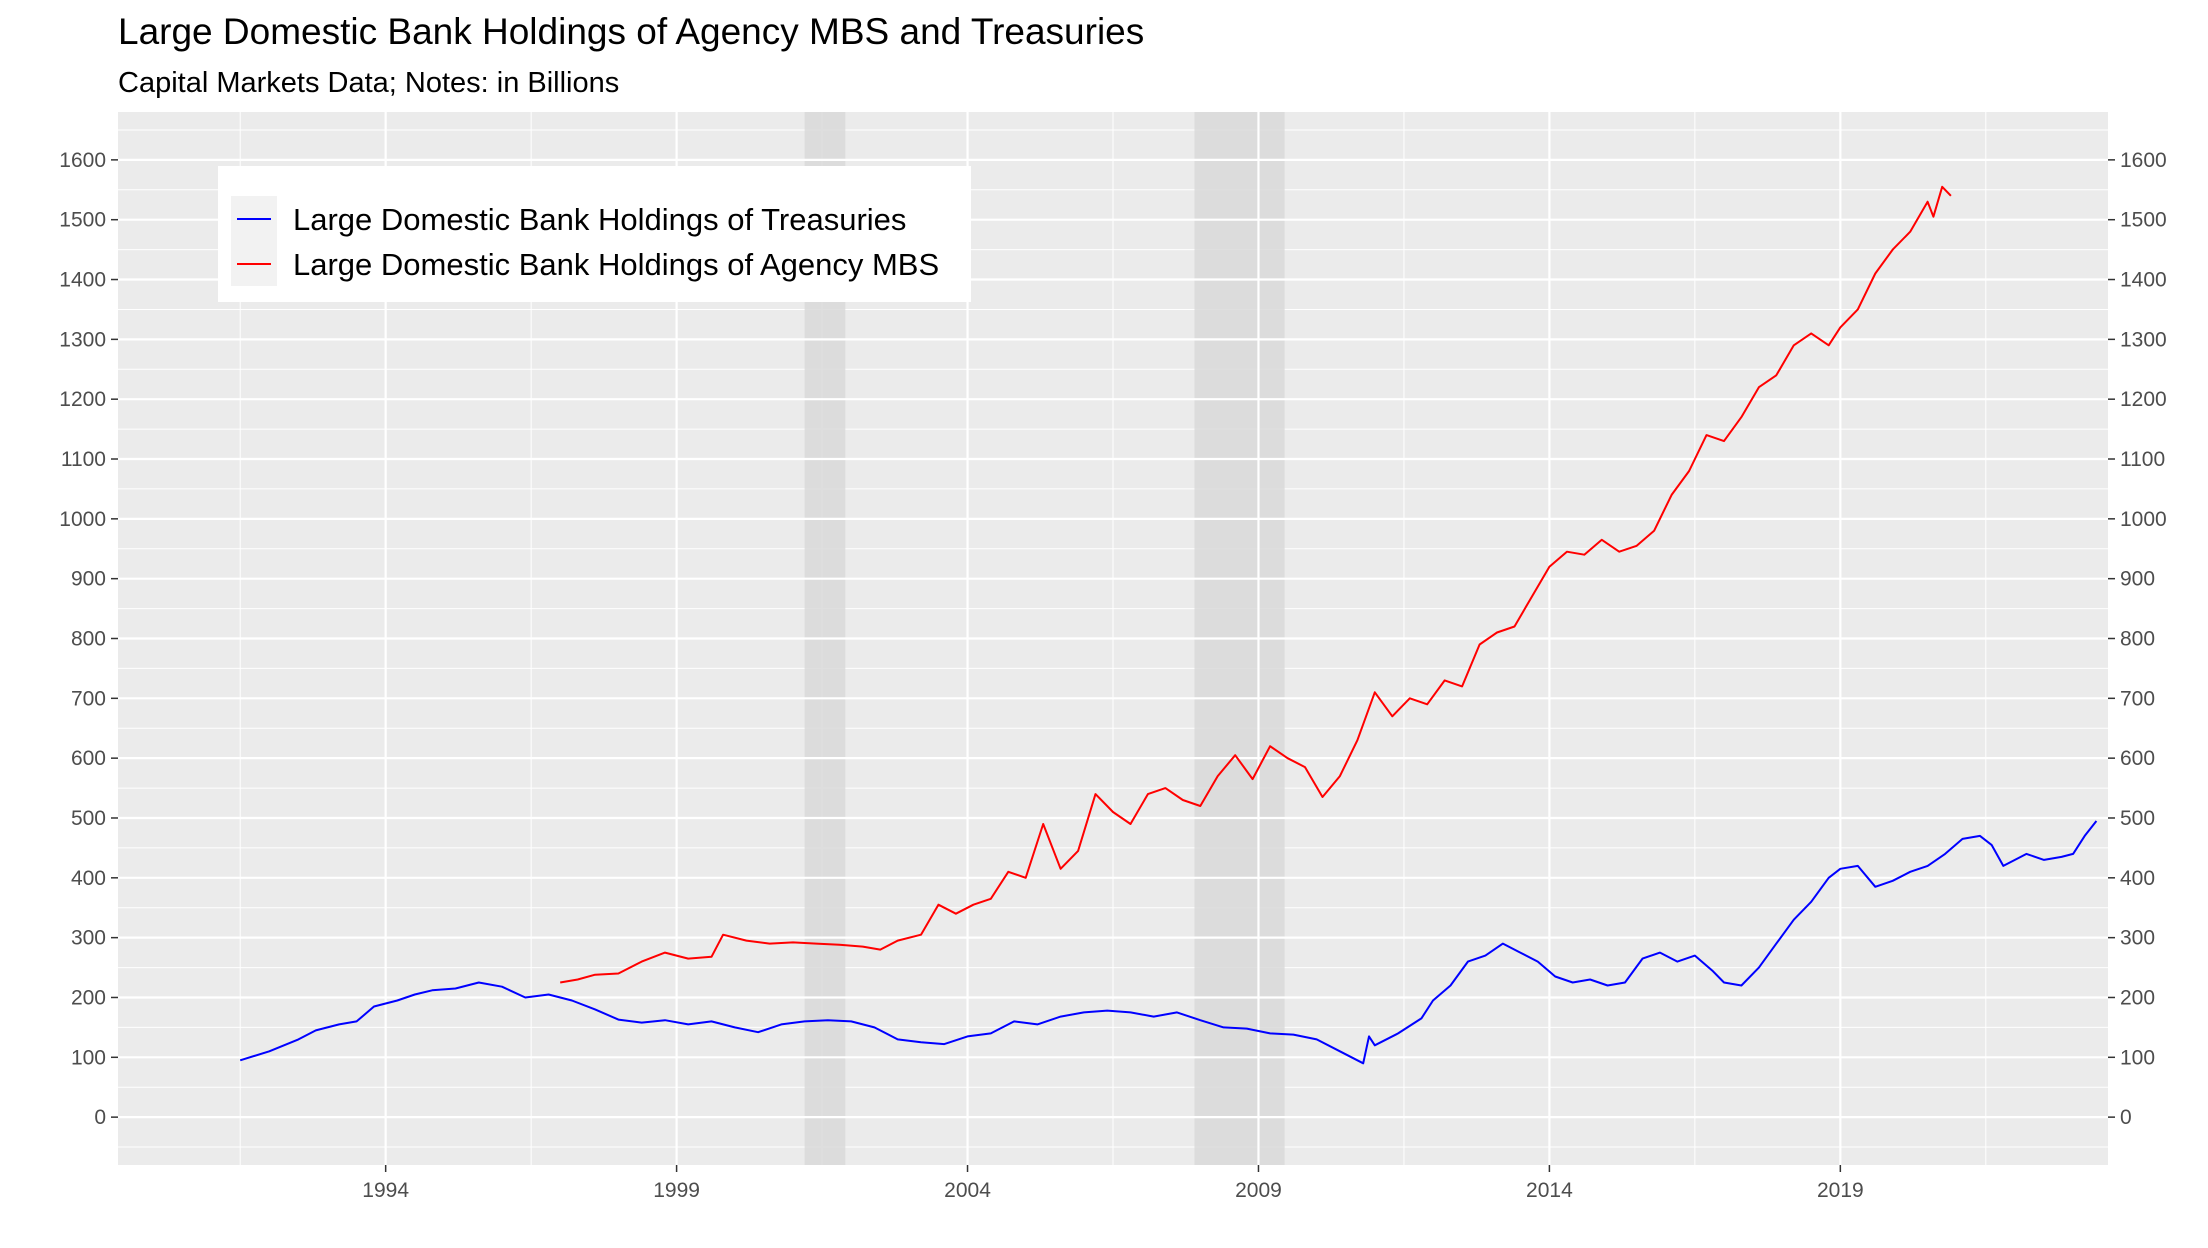 This screenshot has width=2208, height=1248. Describe the element at coordinates (2137, 579) in the screenshot. I see `y-tick-label-right: 900` at that location.